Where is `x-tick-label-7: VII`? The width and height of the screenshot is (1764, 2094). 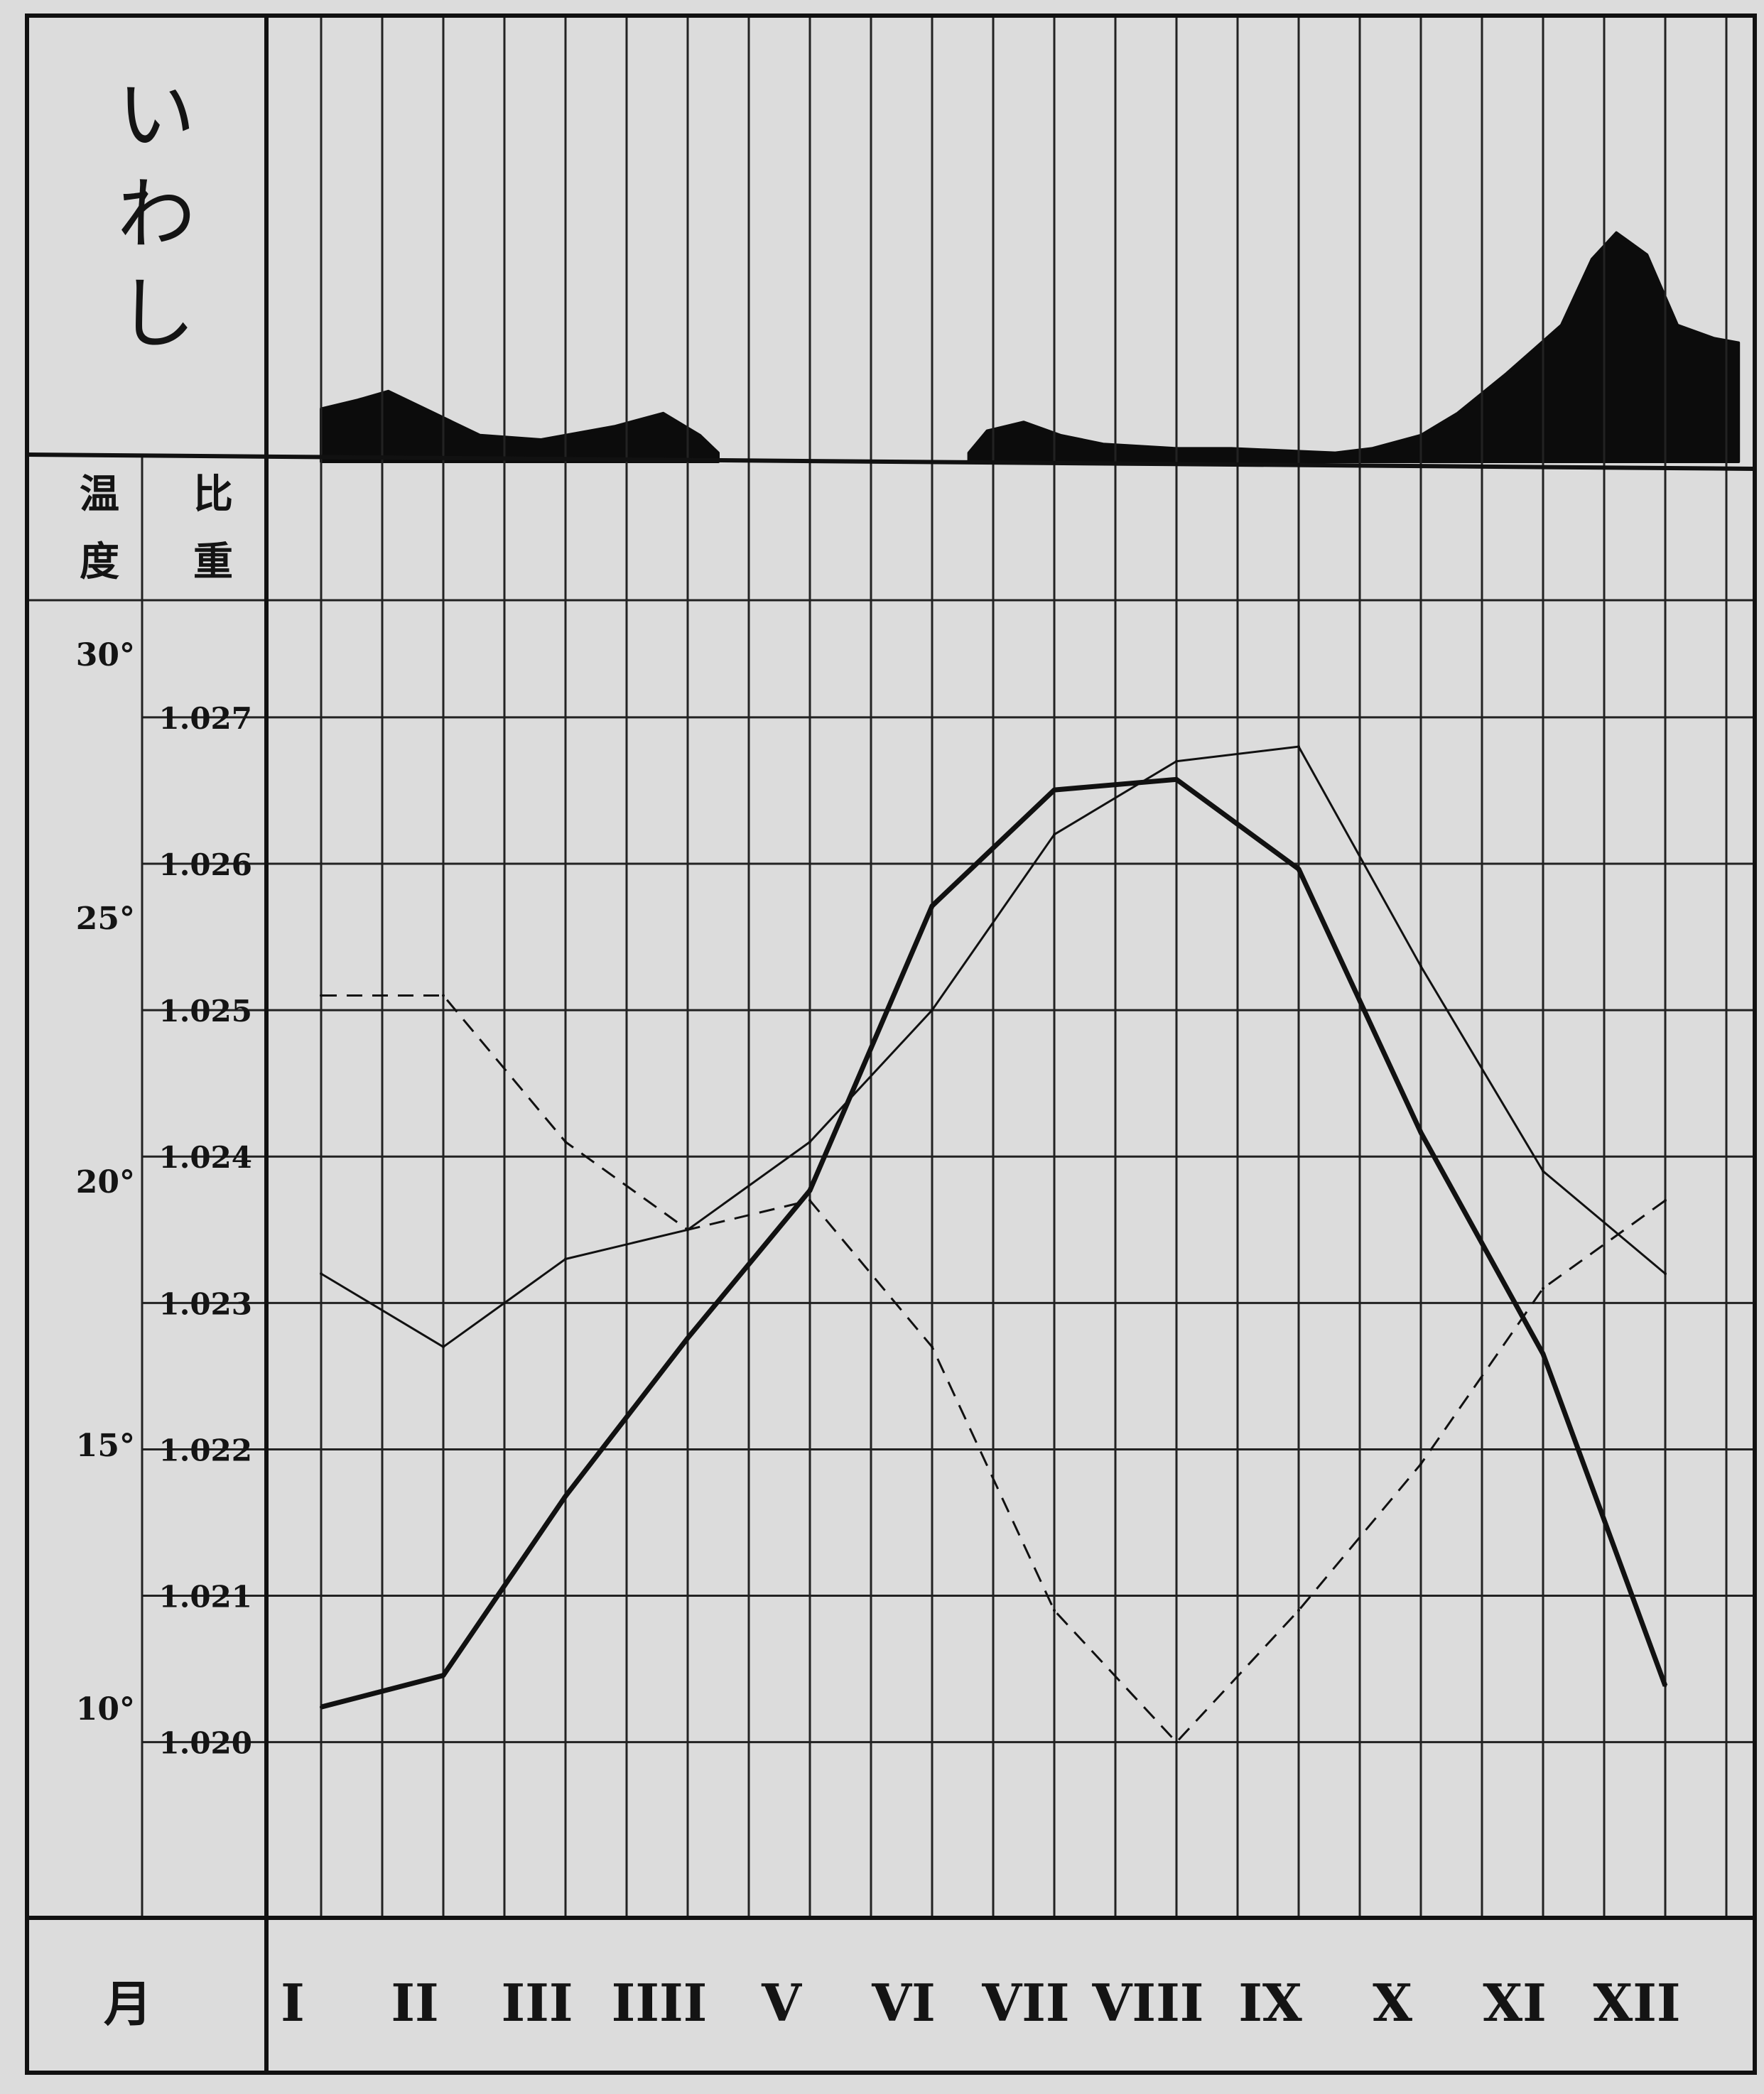
x-tick-label-7: VII is located at coordinates (1025, 2003).